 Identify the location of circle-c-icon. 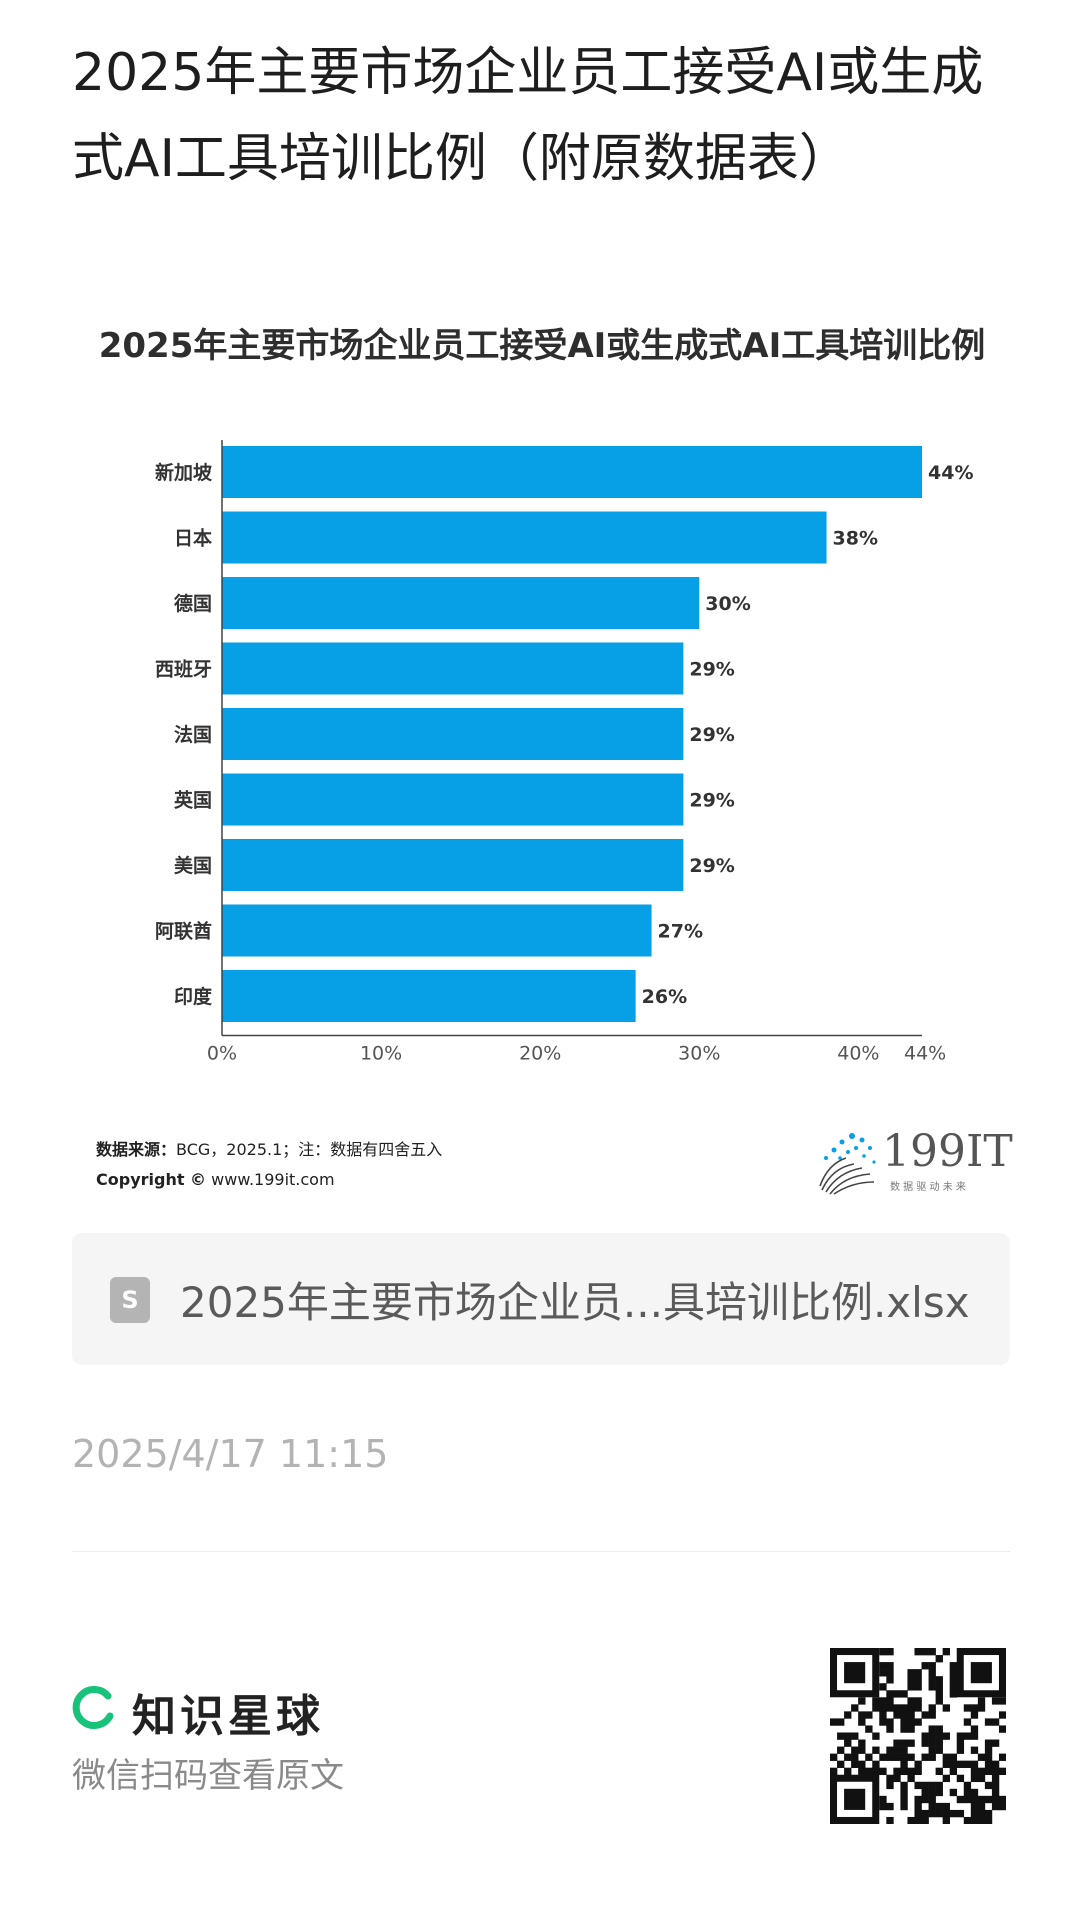
(93, 1707).